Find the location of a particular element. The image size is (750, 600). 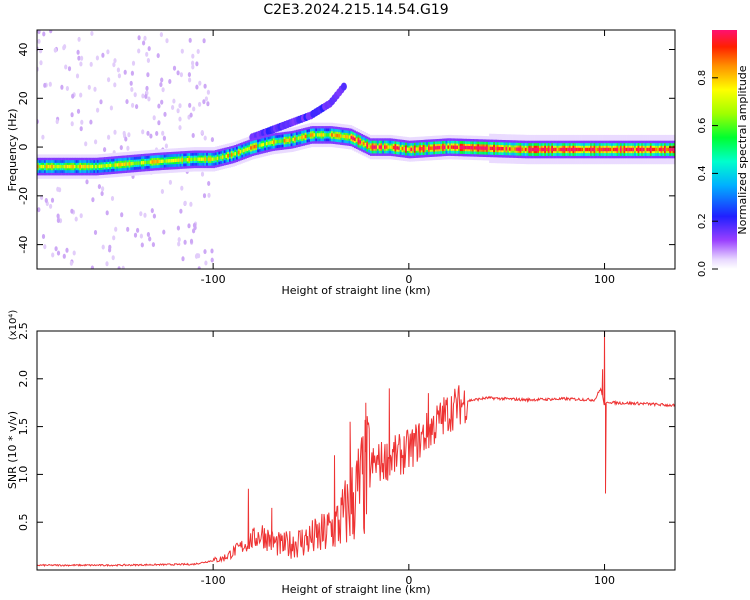

noise-speckles is located at coordinates (125, 149).